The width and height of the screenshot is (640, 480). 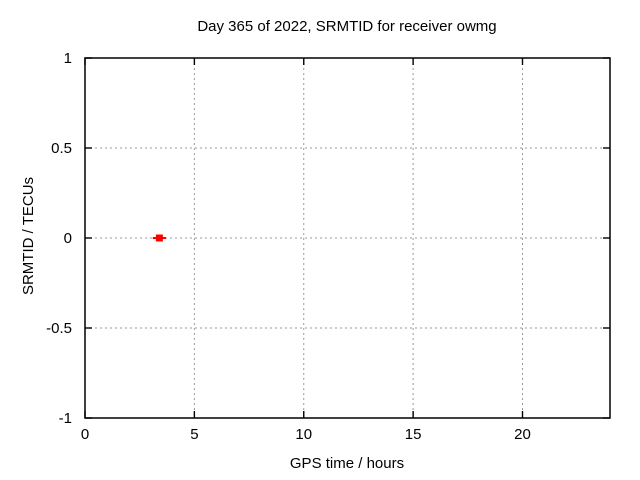 I want to click on x-tick-label: 0, so click(x=85, y=434).